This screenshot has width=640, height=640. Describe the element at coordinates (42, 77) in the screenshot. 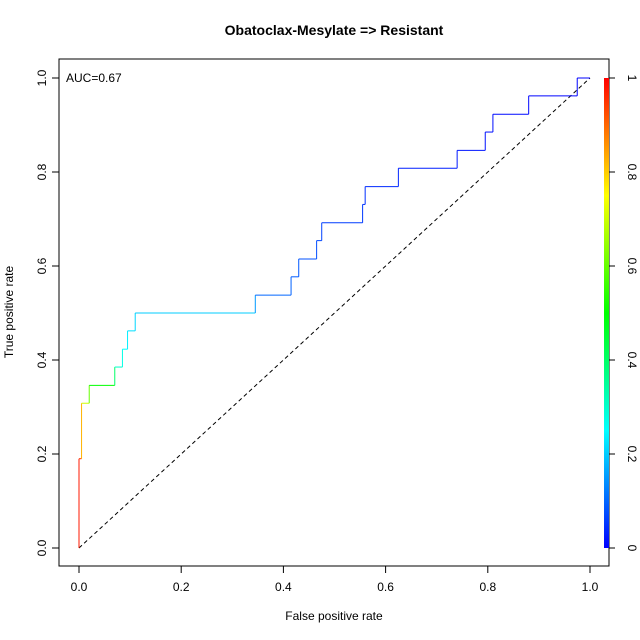

I see `y-tick-label: 1.0` at that location.